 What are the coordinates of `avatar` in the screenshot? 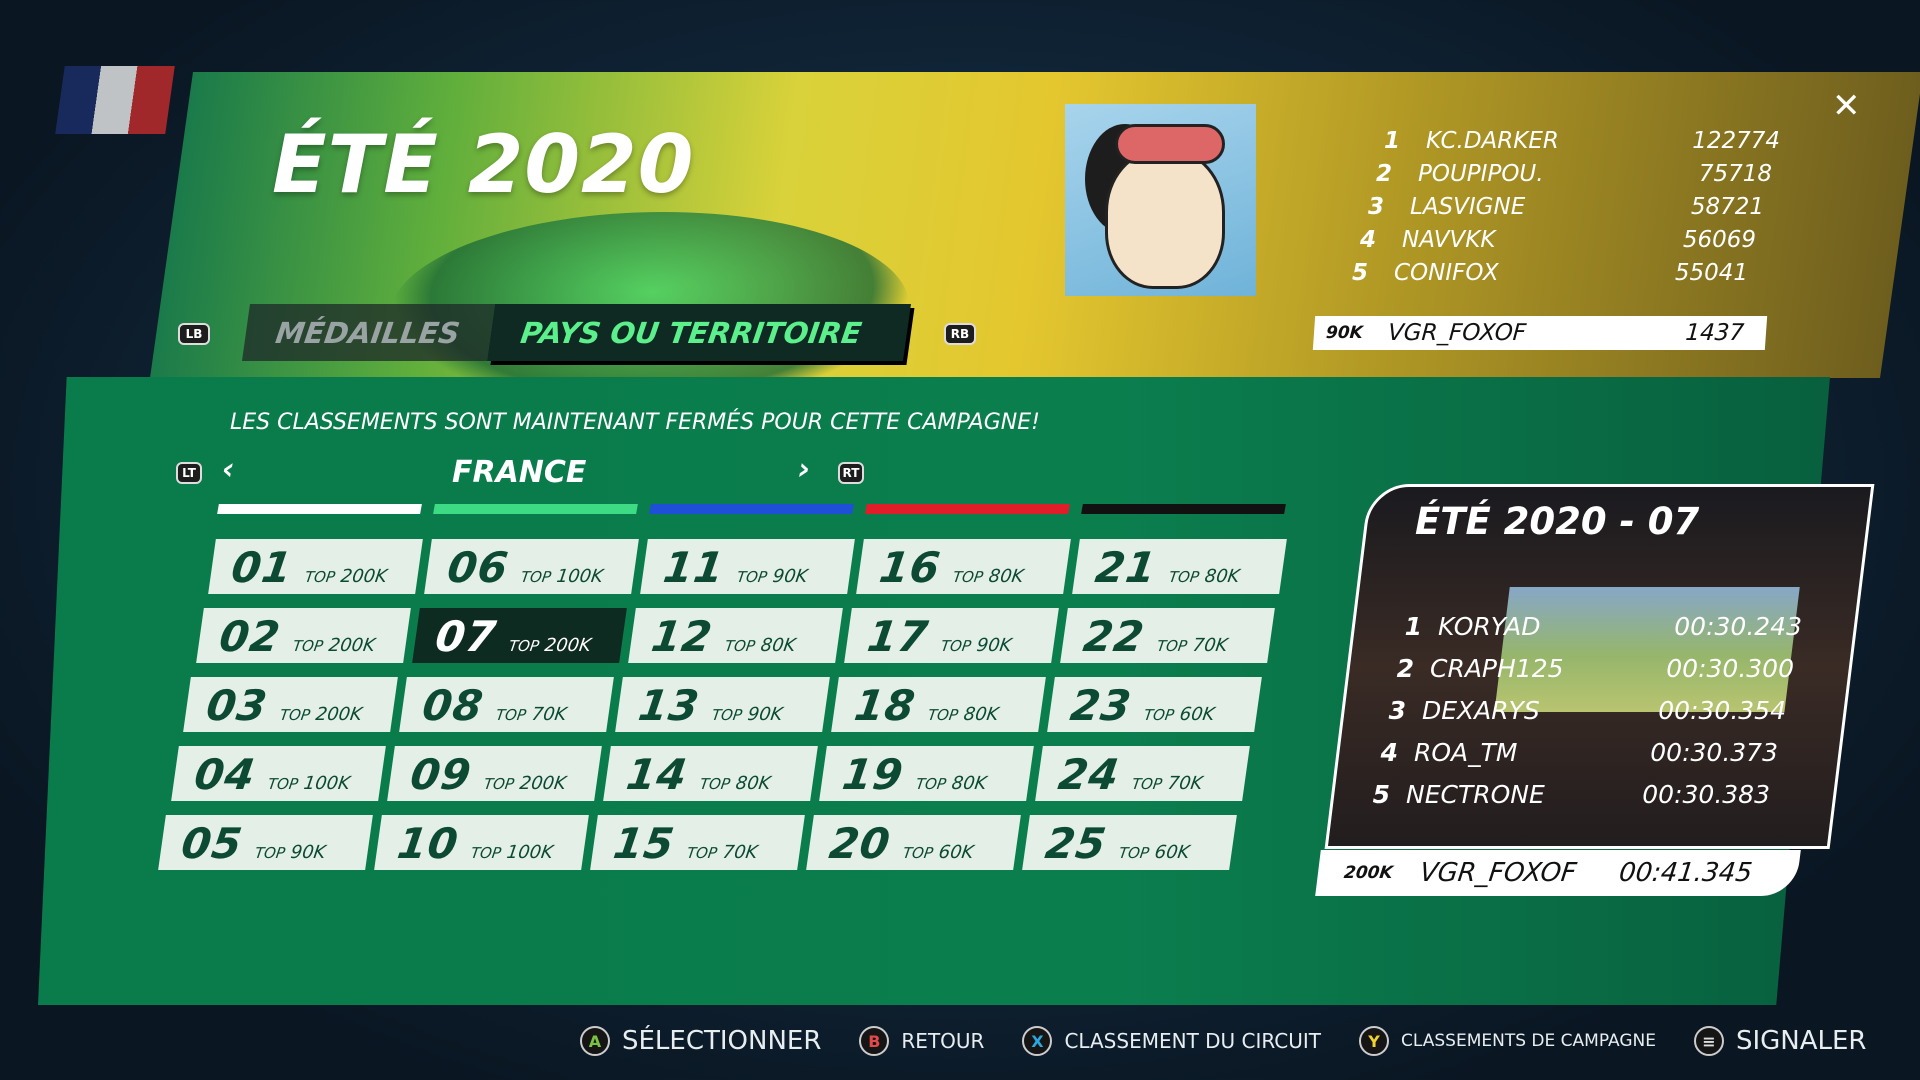 It's located at (1160, 200).